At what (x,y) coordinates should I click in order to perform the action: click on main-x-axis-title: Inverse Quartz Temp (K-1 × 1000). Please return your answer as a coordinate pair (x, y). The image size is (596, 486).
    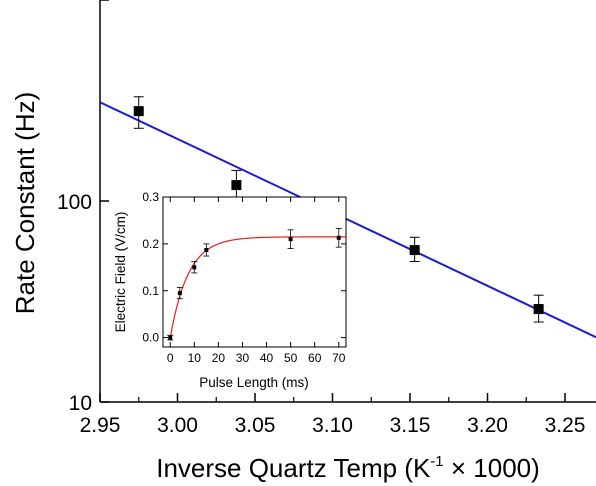
    Looking at the image, I should click on (348, 468).